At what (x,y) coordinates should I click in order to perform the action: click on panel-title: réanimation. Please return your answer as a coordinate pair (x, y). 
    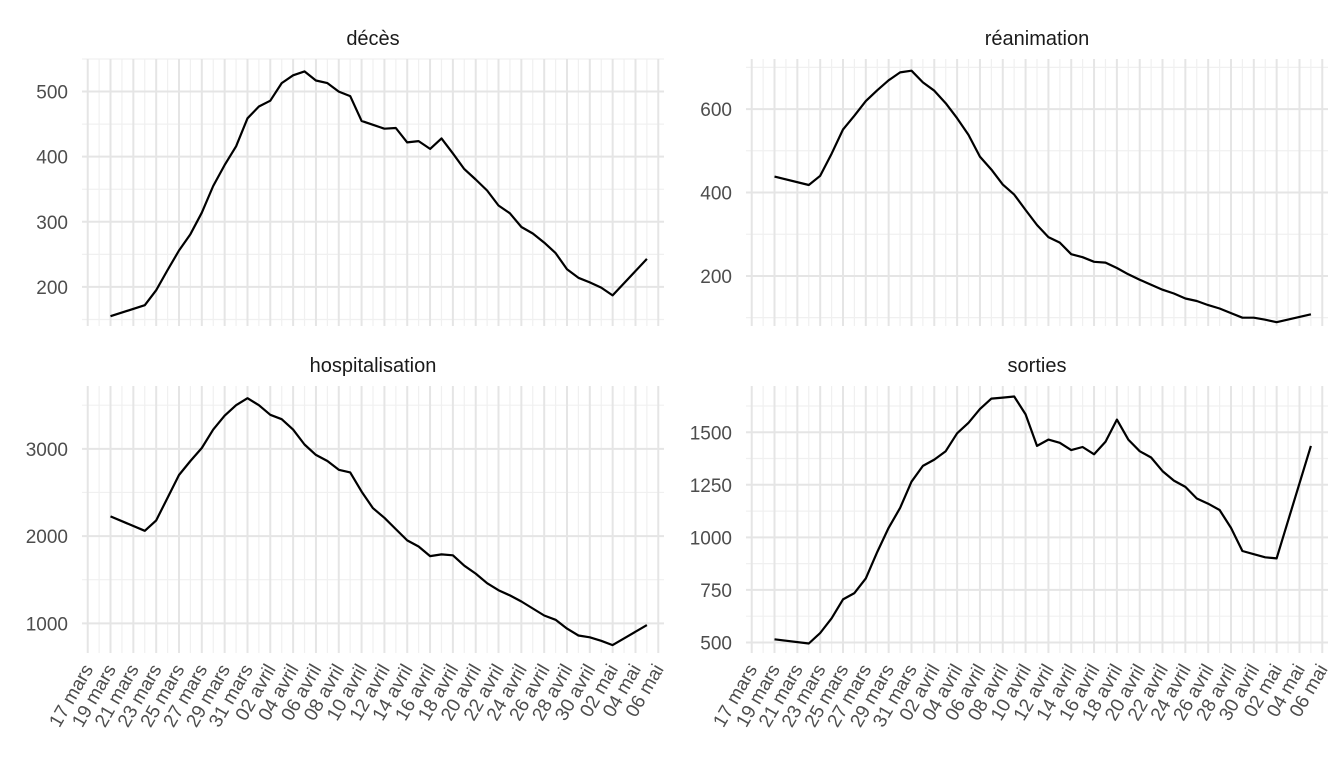
    Looking at the image, I should click on (1037, 39).